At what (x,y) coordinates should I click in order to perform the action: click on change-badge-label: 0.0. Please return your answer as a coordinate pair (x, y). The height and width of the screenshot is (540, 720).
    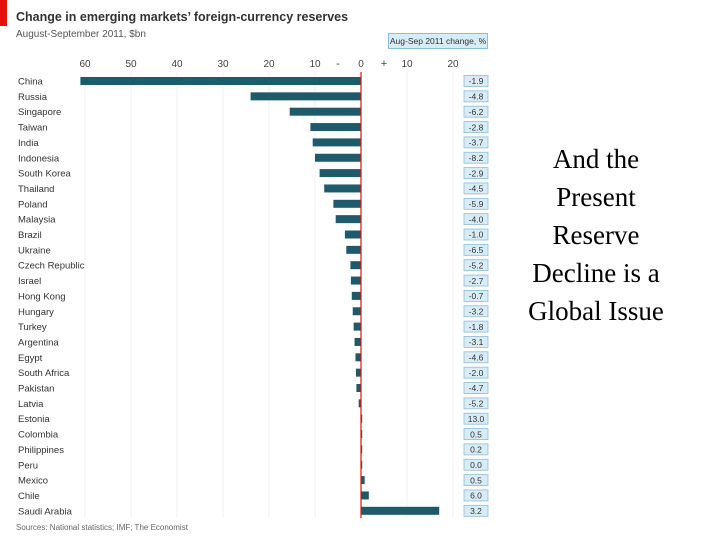
    Looking at the image, I should click on (476, 465).